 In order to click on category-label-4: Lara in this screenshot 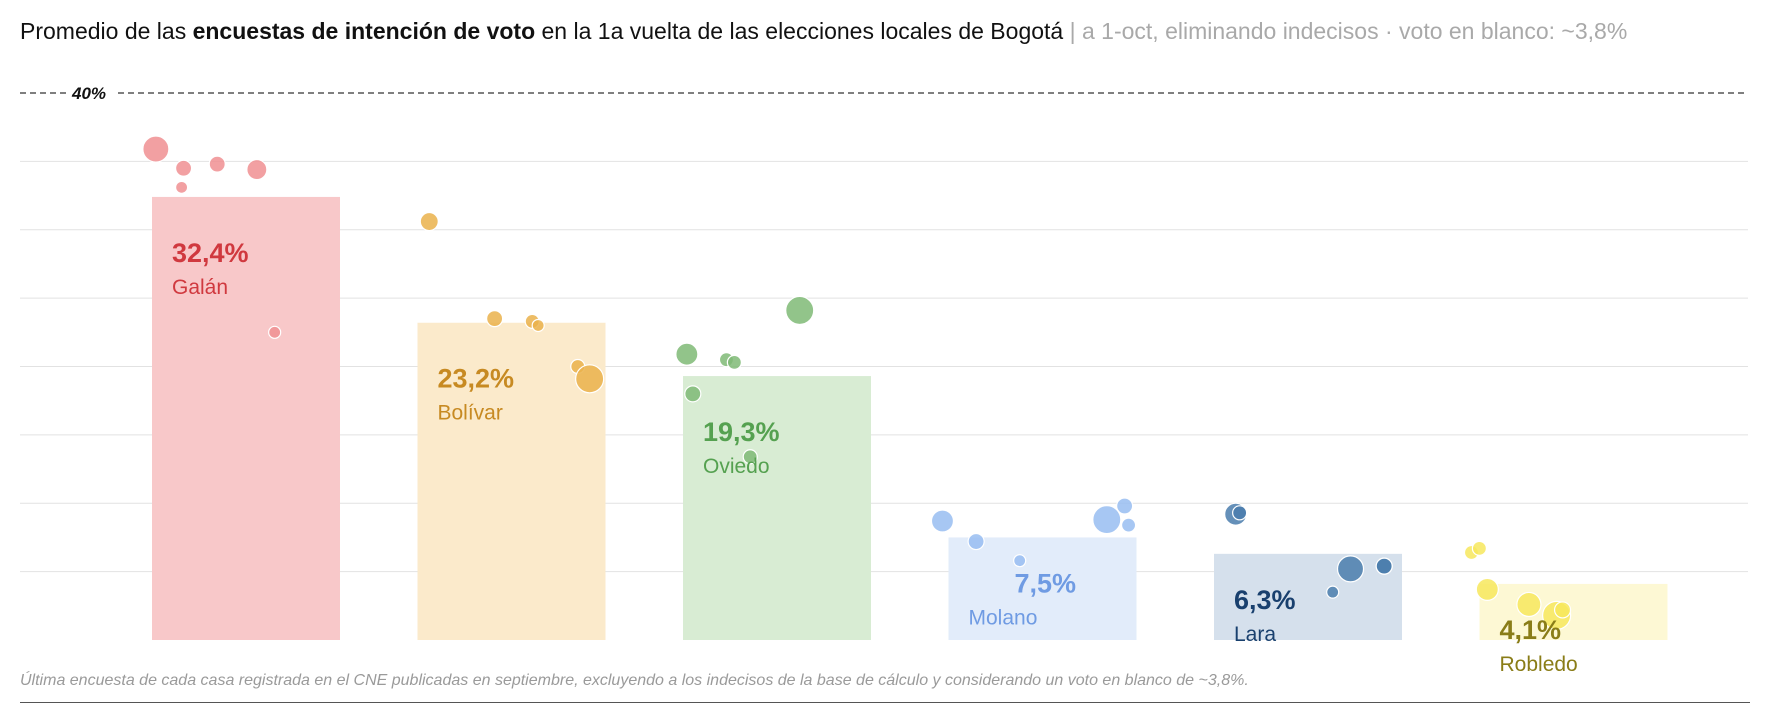, I will do `click(1255, 634)`.